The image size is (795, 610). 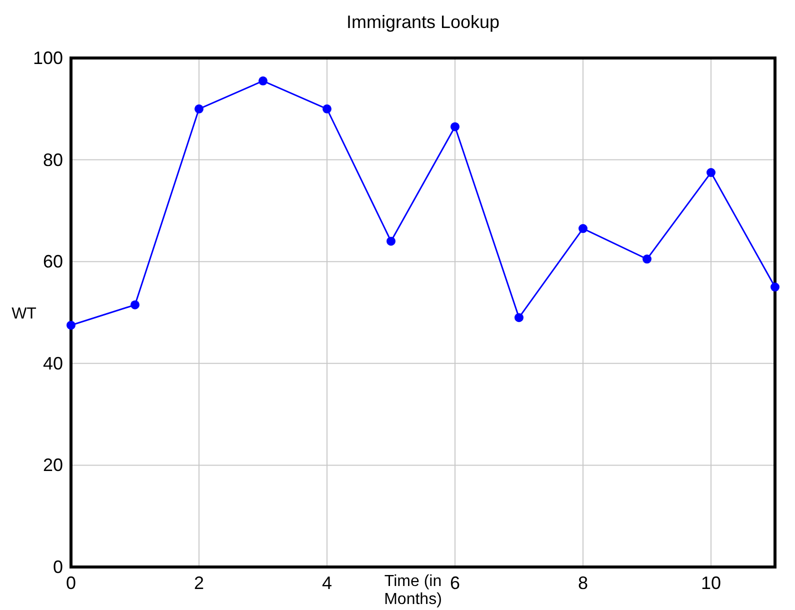 I want to click on x-tick-label: 8, so click(x=583, y=583).